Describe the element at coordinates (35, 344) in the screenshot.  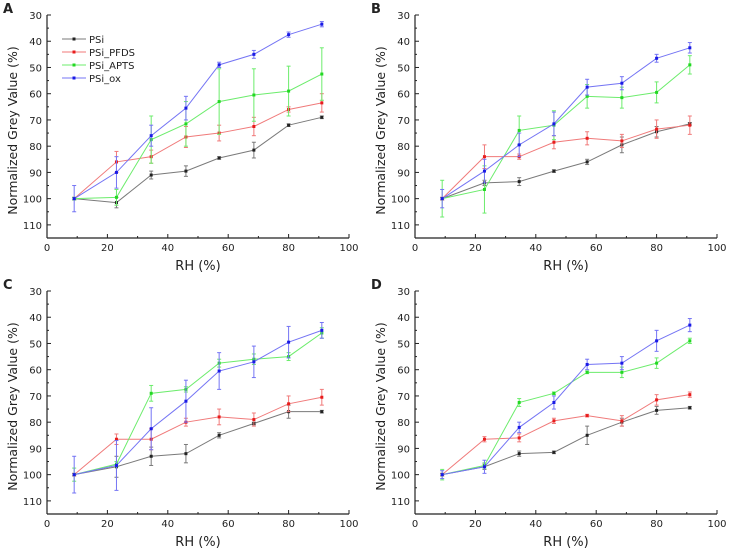
I see `y-tick-label: 50` at that location.